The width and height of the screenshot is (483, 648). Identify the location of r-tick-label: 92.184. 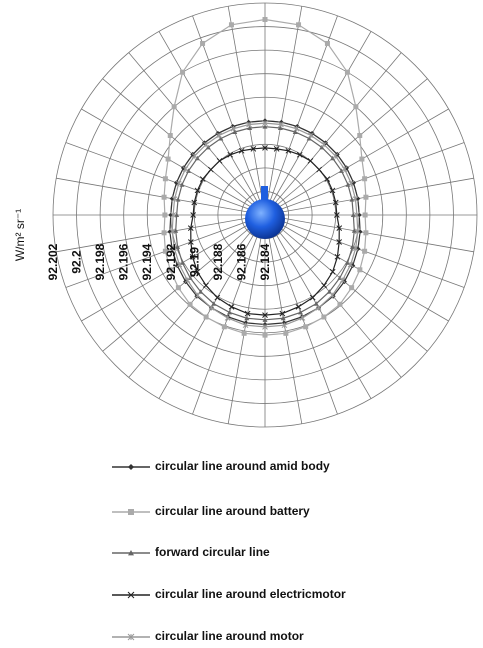
(265, 261).